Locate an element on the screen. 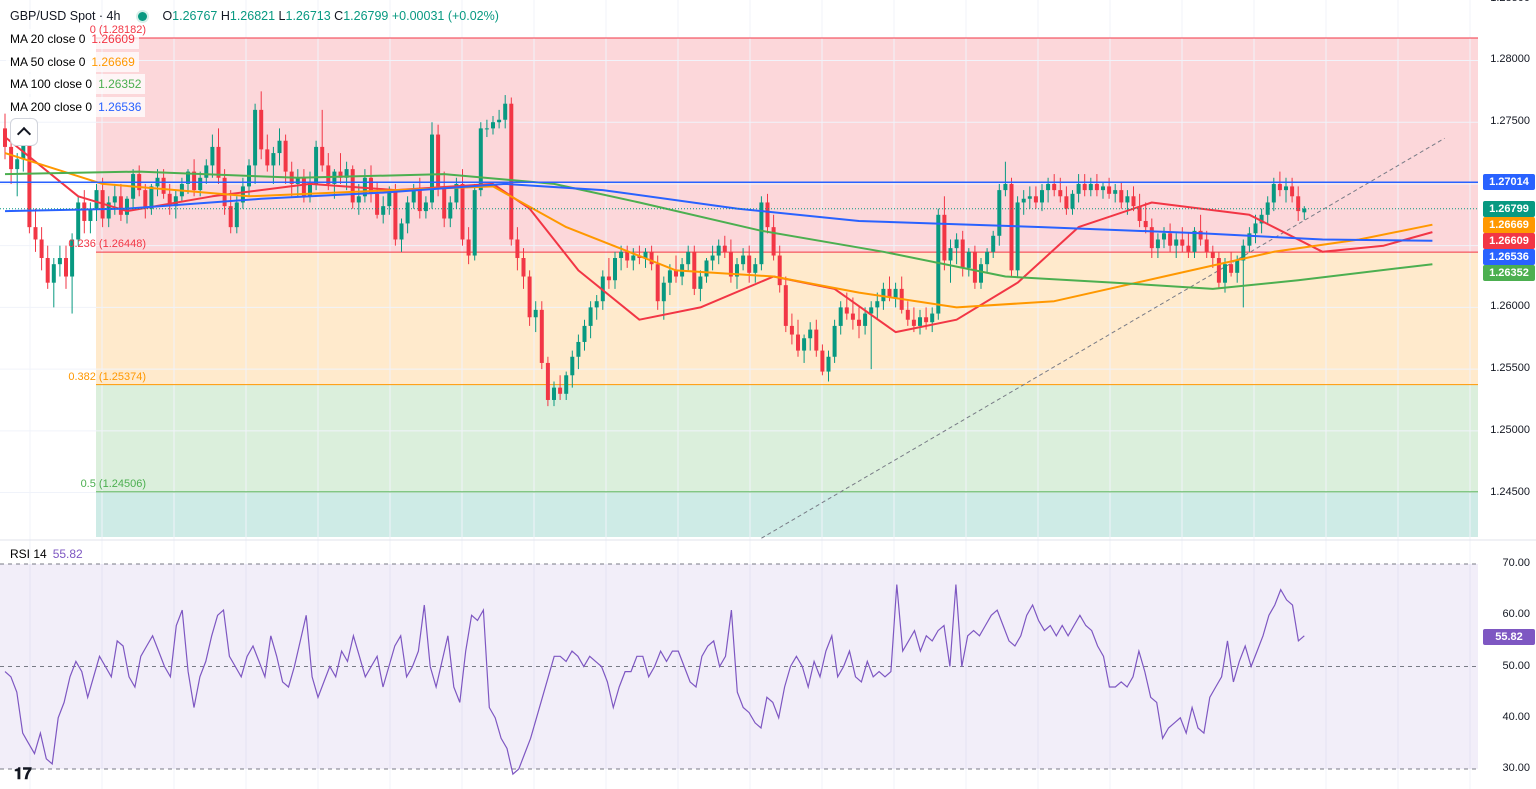 The height and width of the screenshot is (789, 1536). moving-average-line is located at coordinates (718, 212).